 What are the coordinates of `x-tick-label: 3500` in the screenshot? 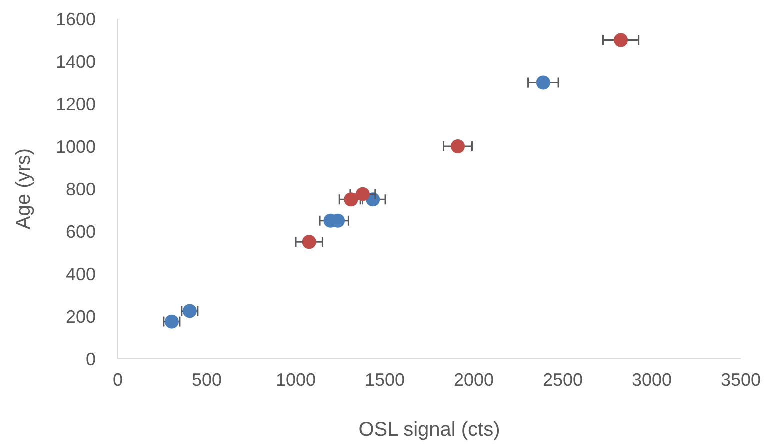 It's located at (741, 380).